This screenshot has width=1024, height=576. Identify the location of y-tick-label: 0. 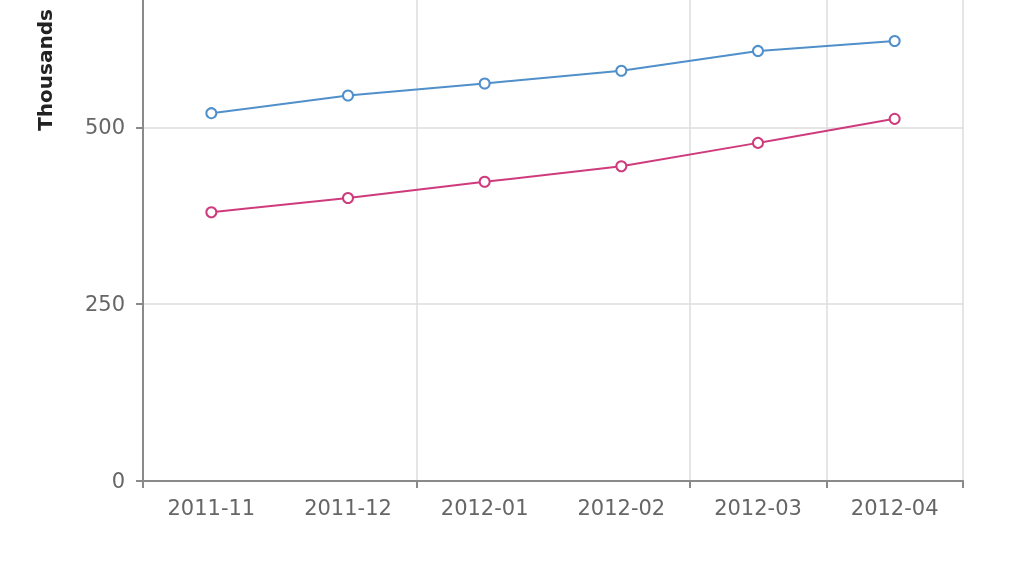
(118, 481).